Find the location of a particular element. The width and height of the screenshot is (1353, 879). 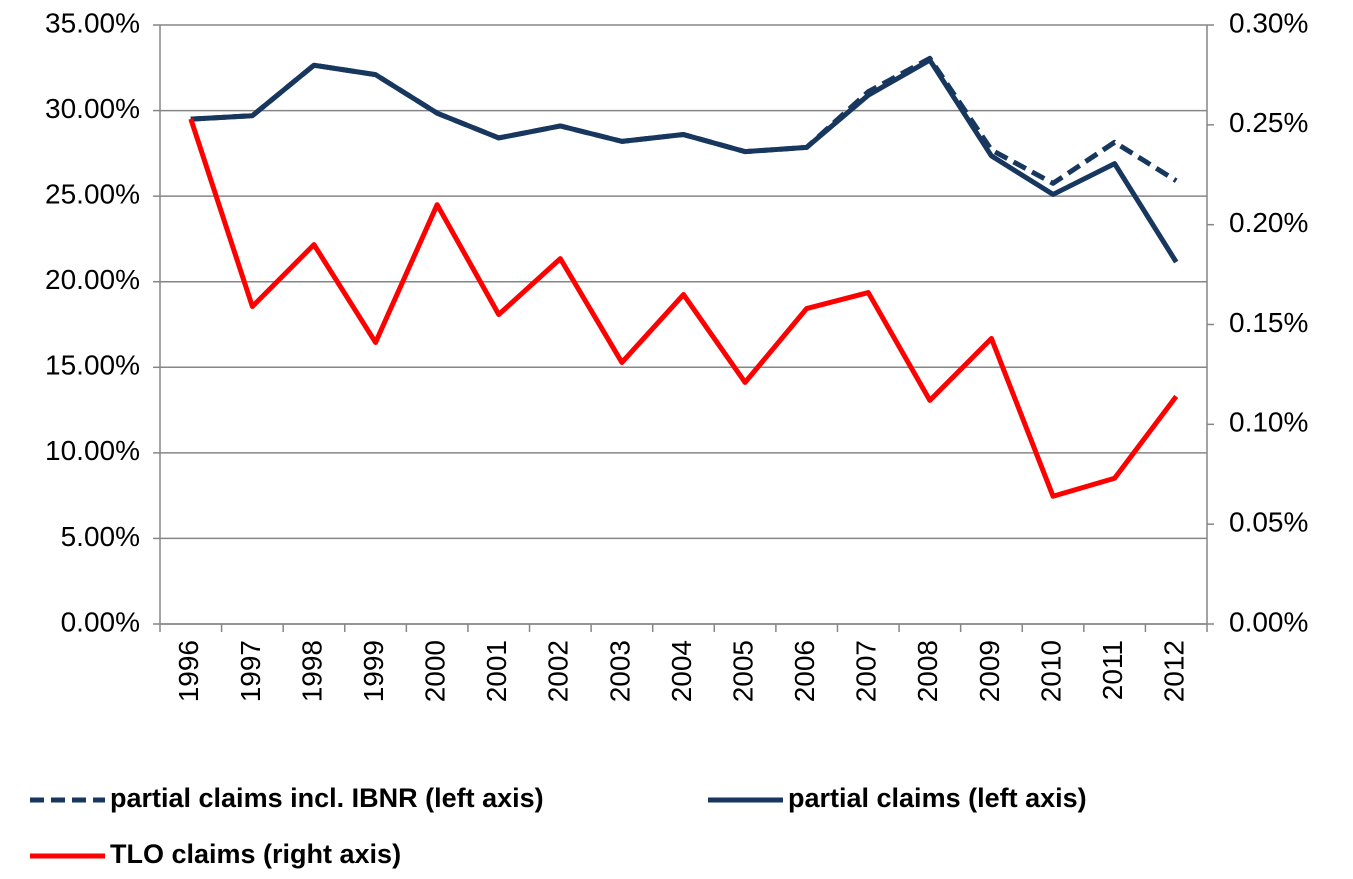

x-tick-label: 1997 is located at coordinates (250, 671).